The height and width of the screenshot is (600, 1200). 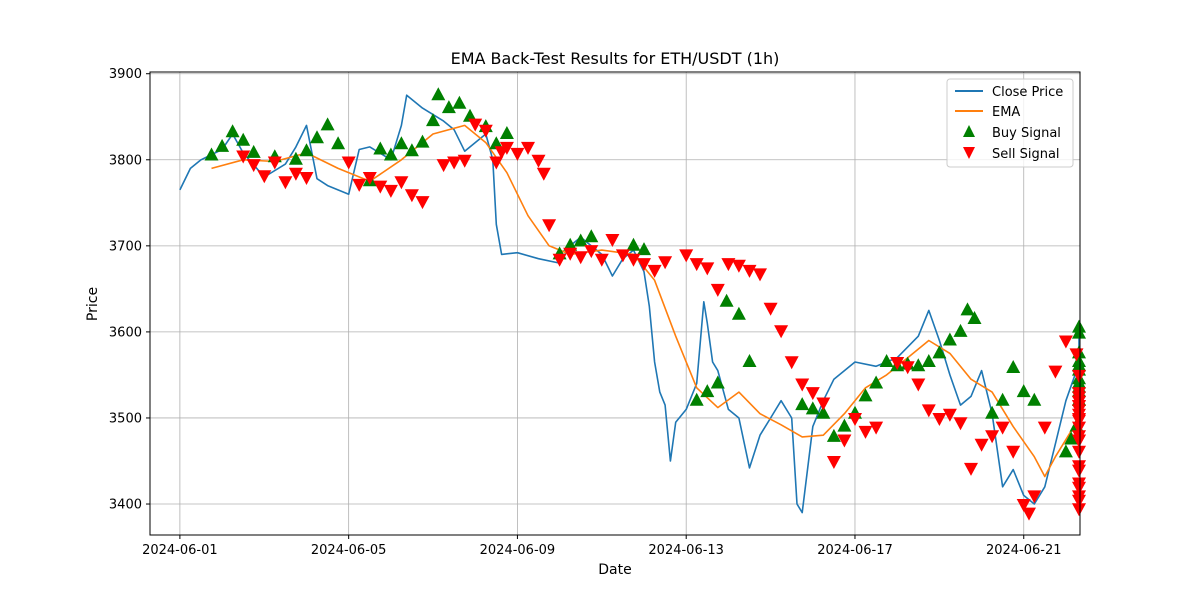 What do you see at coordinates (125, 74) in the screenshot?
I see `y-tick-label: 3900` at bounding box center [125, 74].